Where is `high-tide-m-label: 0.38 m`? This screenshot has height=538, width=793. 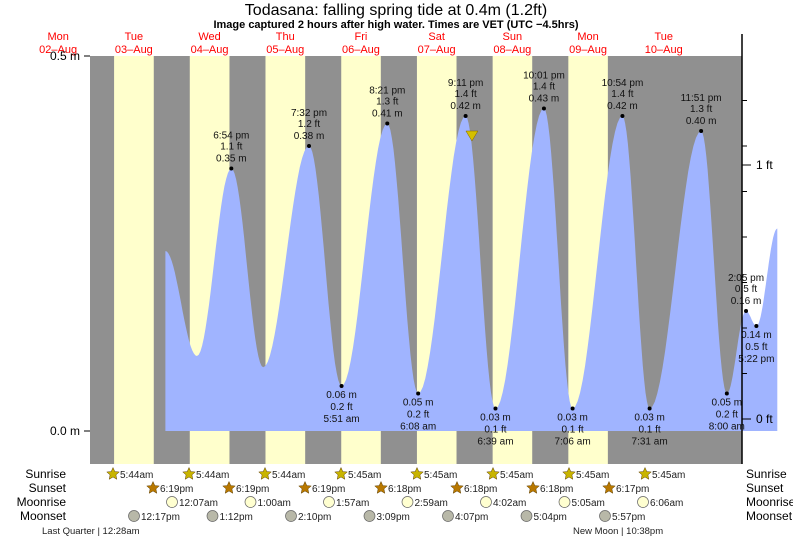 high-tide-m-label: 0.38 m is located at coordinates (309, 136).